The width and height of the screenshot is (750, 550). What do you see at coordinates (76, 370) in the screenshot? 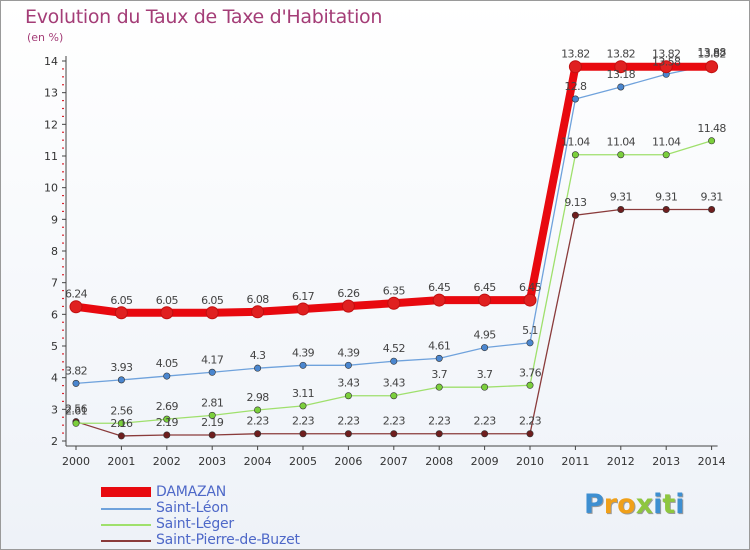
I see `data-label: 3.82` at bounding box center [76, 370].